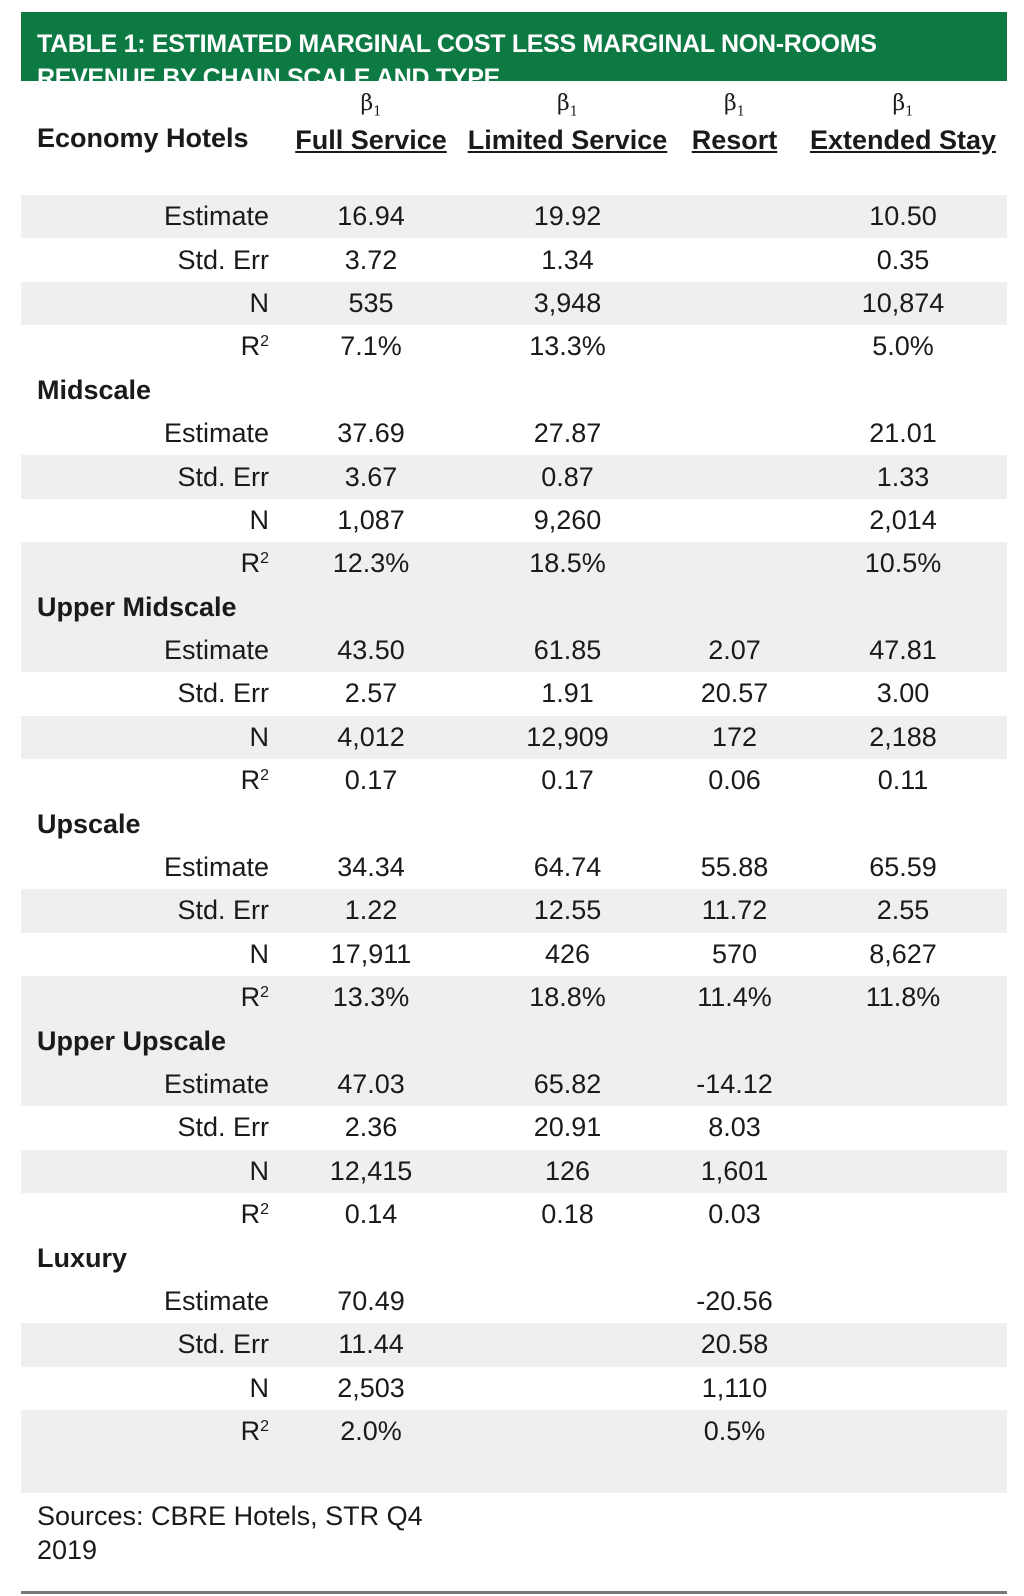 This screenshot has width=1024, height=1596. Describe the element at coordinates (371, 1127) in the screenshot. I see `data-cell: 2.36` at that location.